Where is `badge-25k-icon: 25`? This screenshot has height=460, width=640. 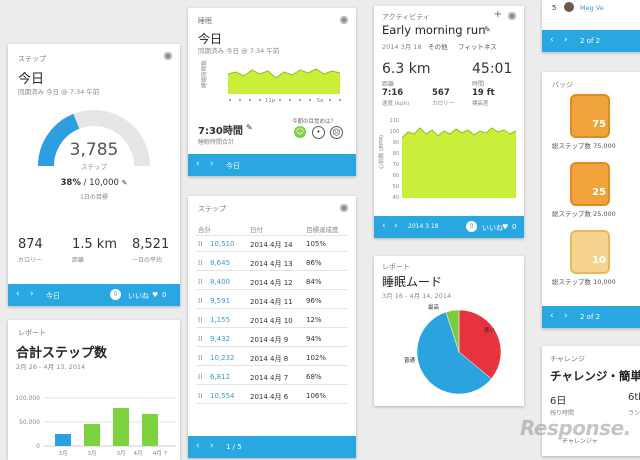 badge-25k-icon: 25 is located at coordinates (590, 184).